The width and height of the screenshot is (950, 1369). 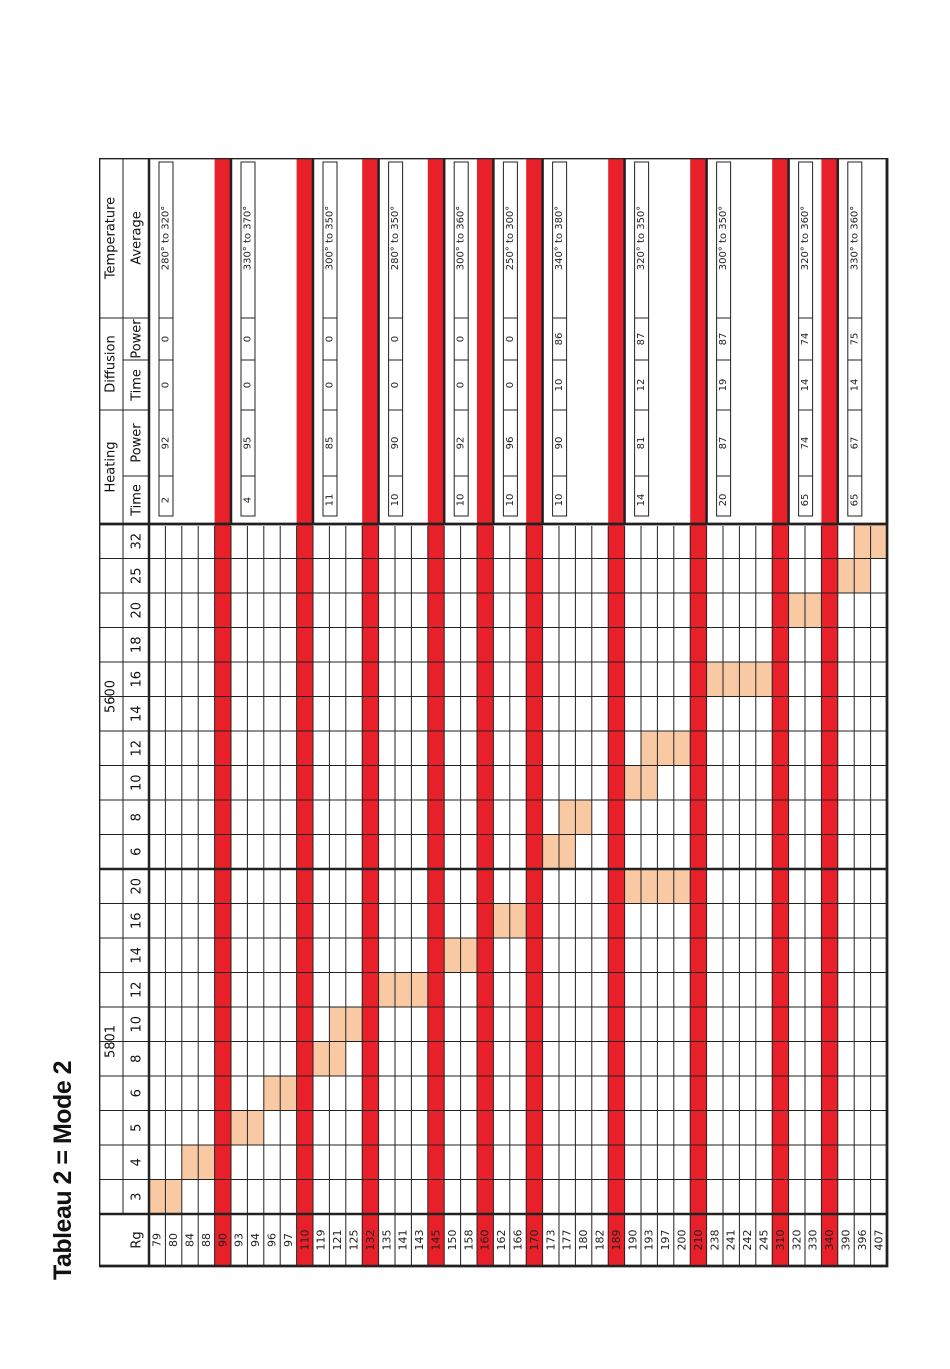 I want to click on column-header: 4, so click(x=137, y=1162).